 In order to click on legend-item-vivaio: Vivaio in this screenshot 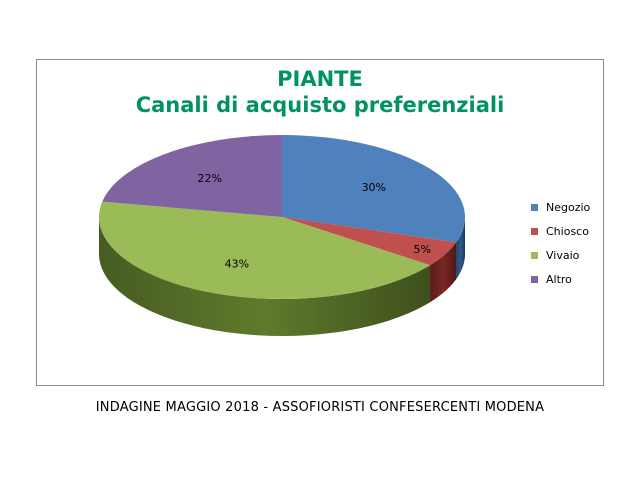, I will do `click(566, 260)`.